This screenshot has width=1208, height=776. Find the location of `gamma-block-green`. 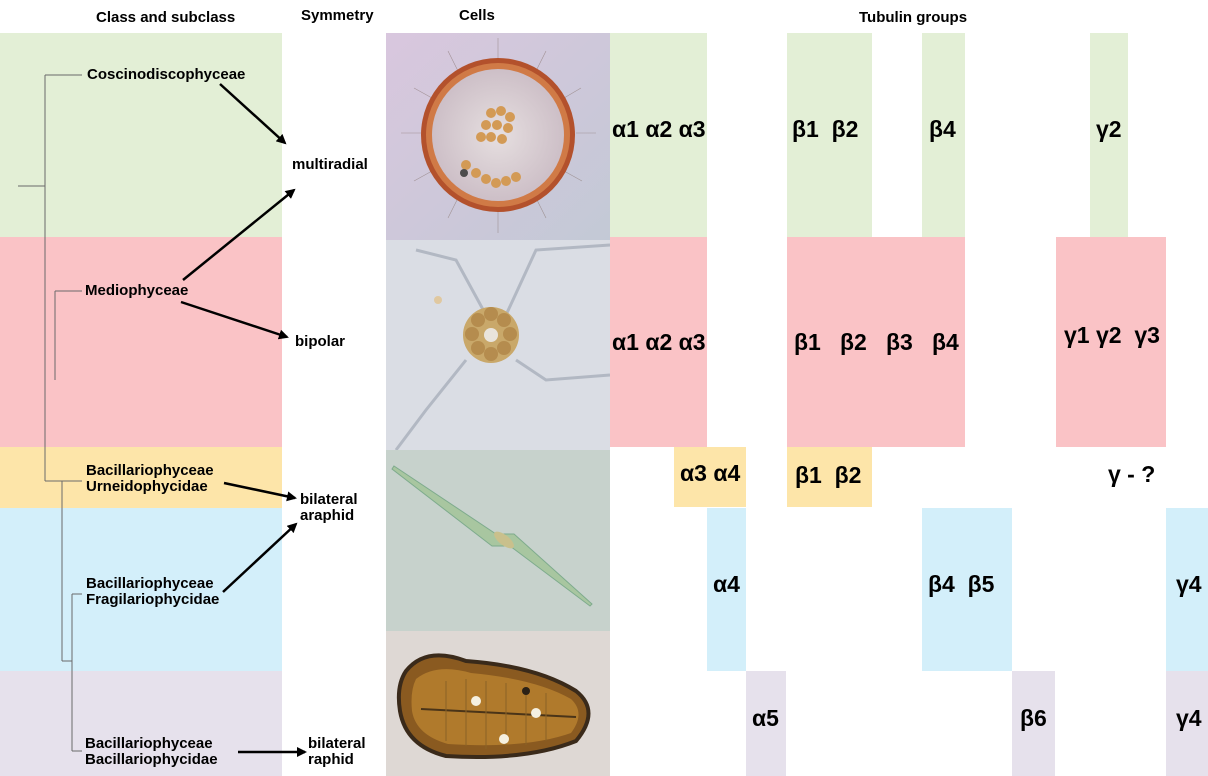

gamma-block-green is located at coordinates (1109, 135).